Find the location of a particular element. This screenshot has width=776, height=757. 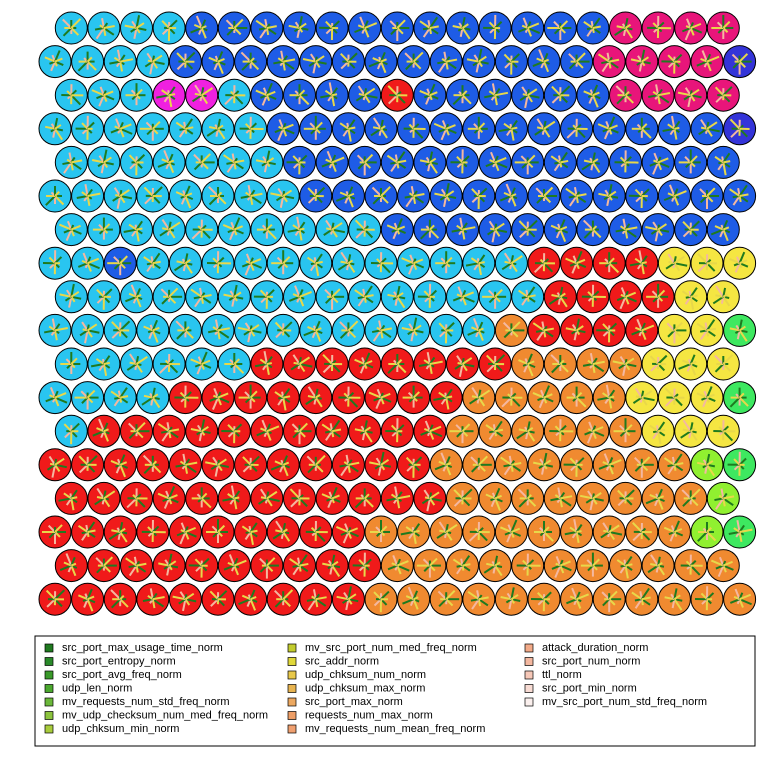

legend-label: src_addr_norm is located at coordinates (342, 661).